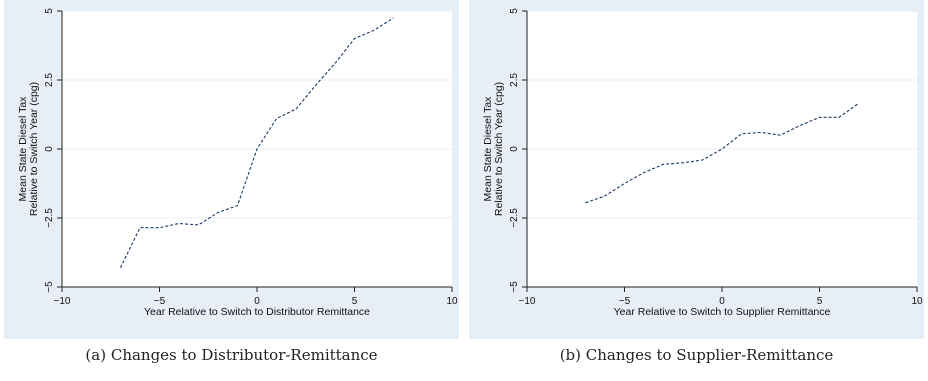 Image resolution: width=928 pixels, height=381 pixels. Describe the element at coordinates (231, 355) in the screenshot. I see `caption-a: (a) Changes to Distributor-Remittance` at that location.